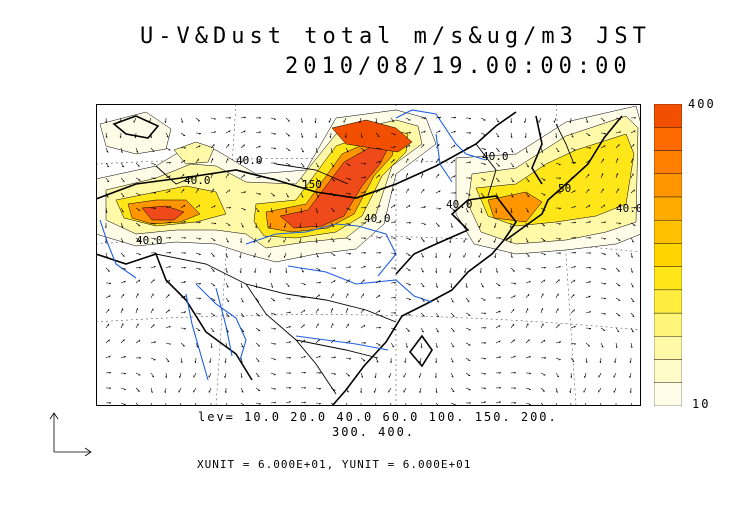  What do you see at coordinates (378, 417) in the screenshot?
I see `contour-levels-line1: lev= 10.0 20.0 40.0 60.0 100. 150. 200.` at bounding box center [378, 417].